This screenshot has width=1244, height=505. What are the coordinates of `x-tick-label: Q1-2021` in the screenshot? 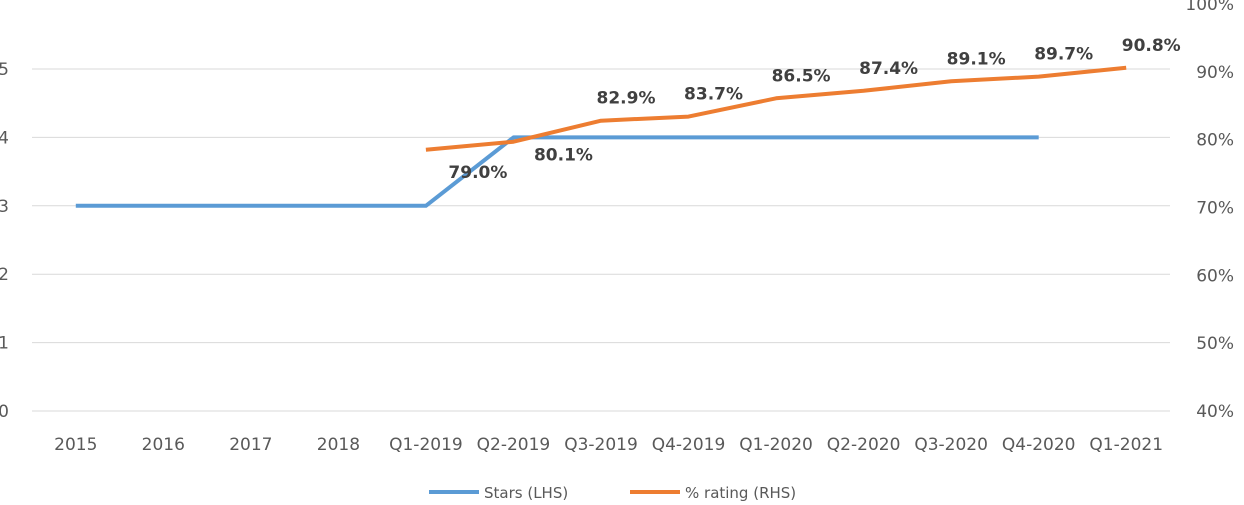 It's located at (1126, 445).